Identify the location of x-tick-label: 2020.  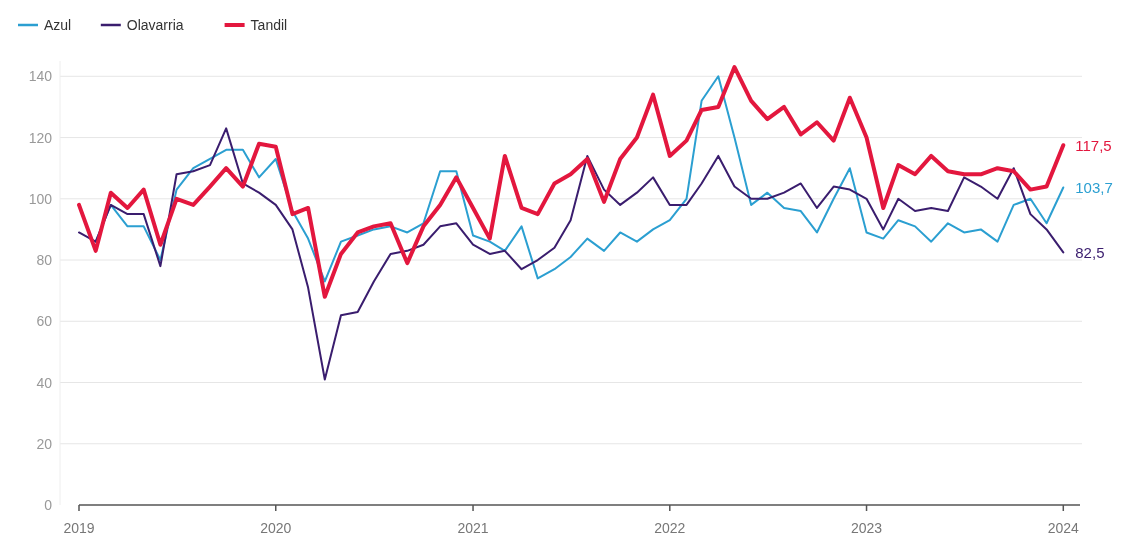
(276, 528).